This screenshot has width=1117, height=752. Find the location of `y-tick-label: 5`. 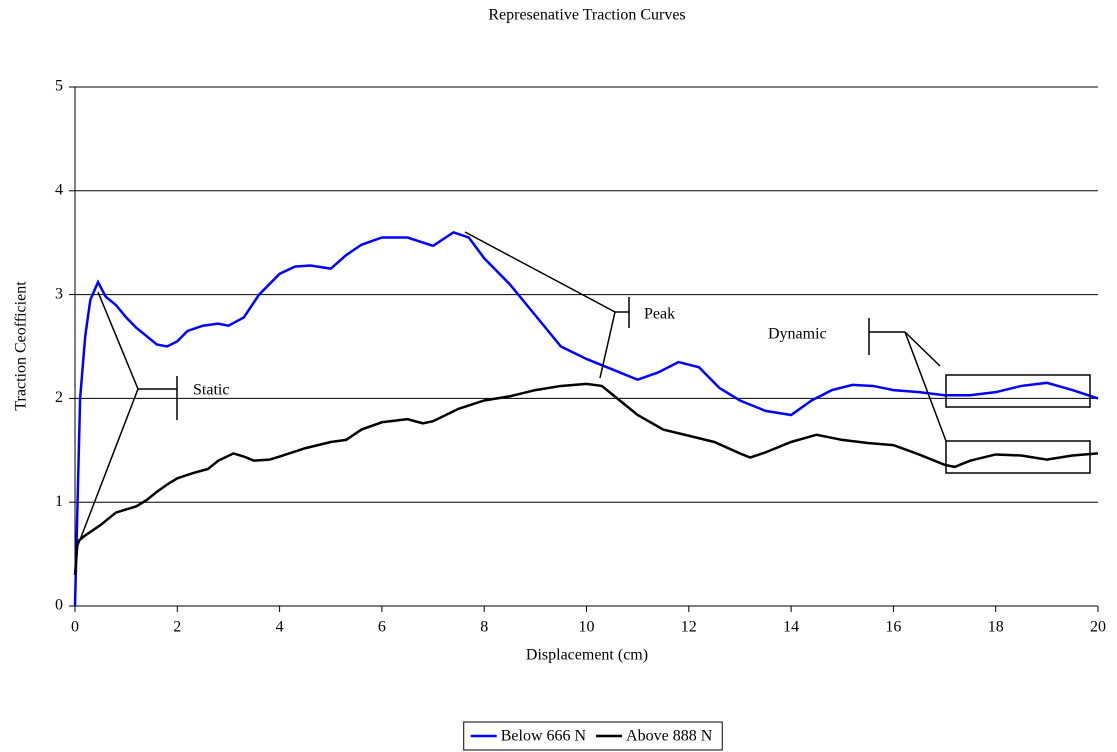

y-tick-label: 5 is located at coordinates (59, 86).